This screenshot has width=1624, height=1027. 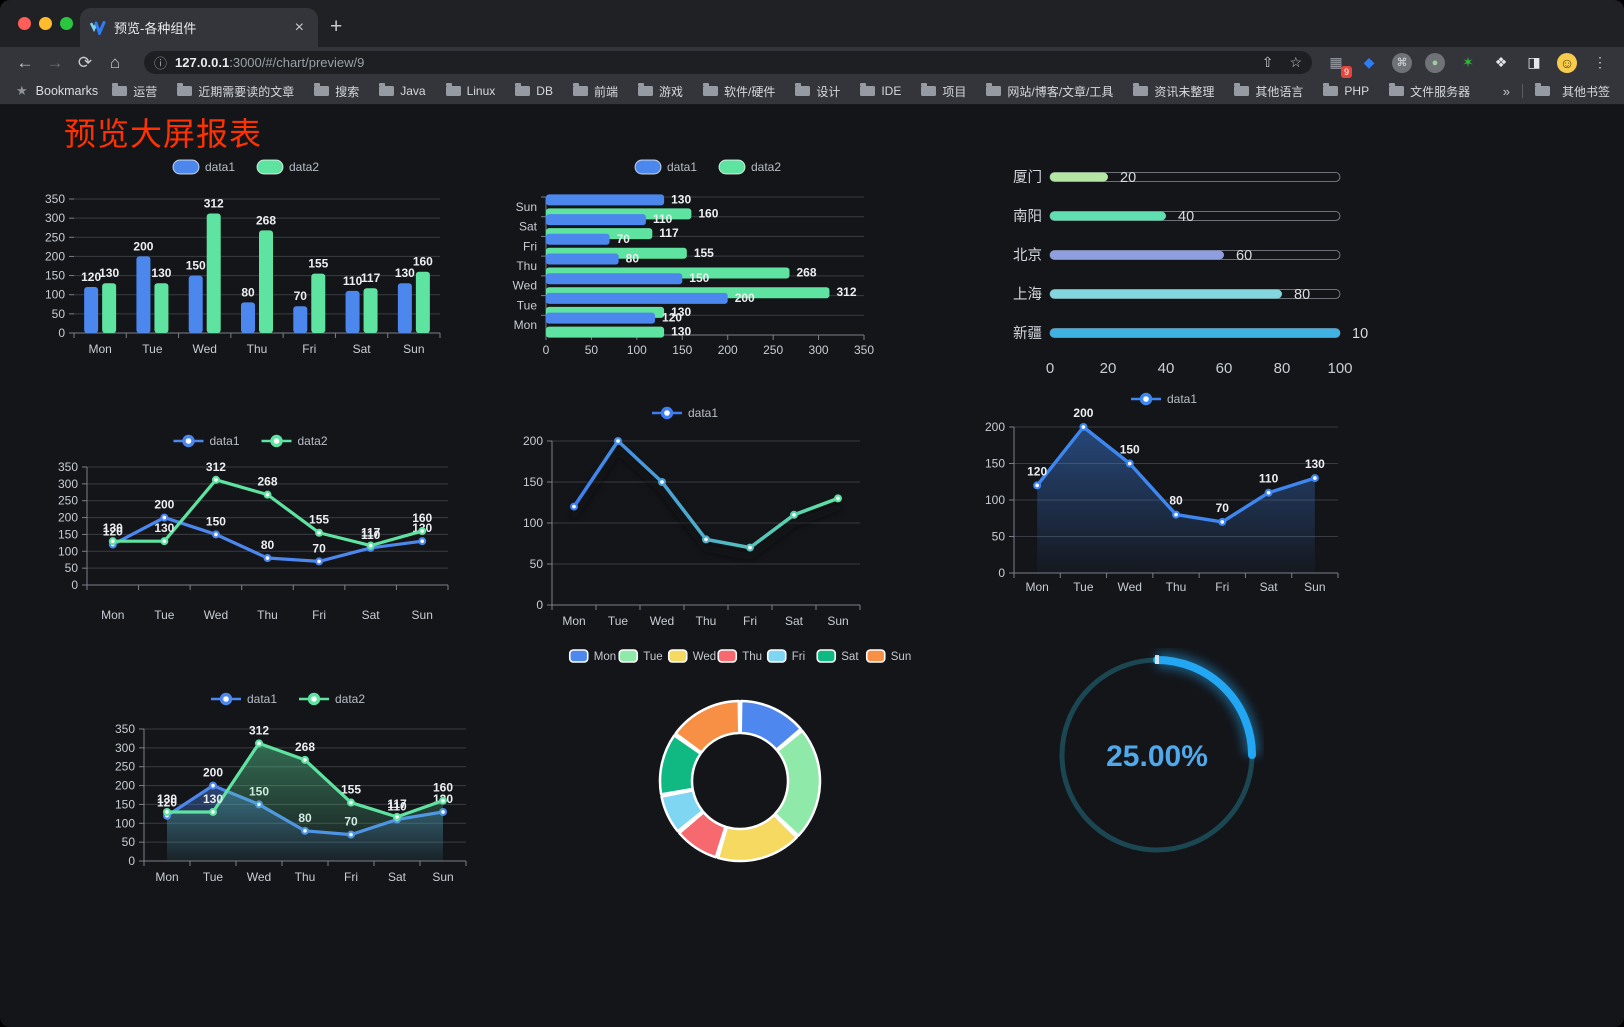 What do you see at coordinates (1173, 91) in the screenshot?
I see `bookmark-folder: 资讯未整理` at bounding box center [1173, 91].